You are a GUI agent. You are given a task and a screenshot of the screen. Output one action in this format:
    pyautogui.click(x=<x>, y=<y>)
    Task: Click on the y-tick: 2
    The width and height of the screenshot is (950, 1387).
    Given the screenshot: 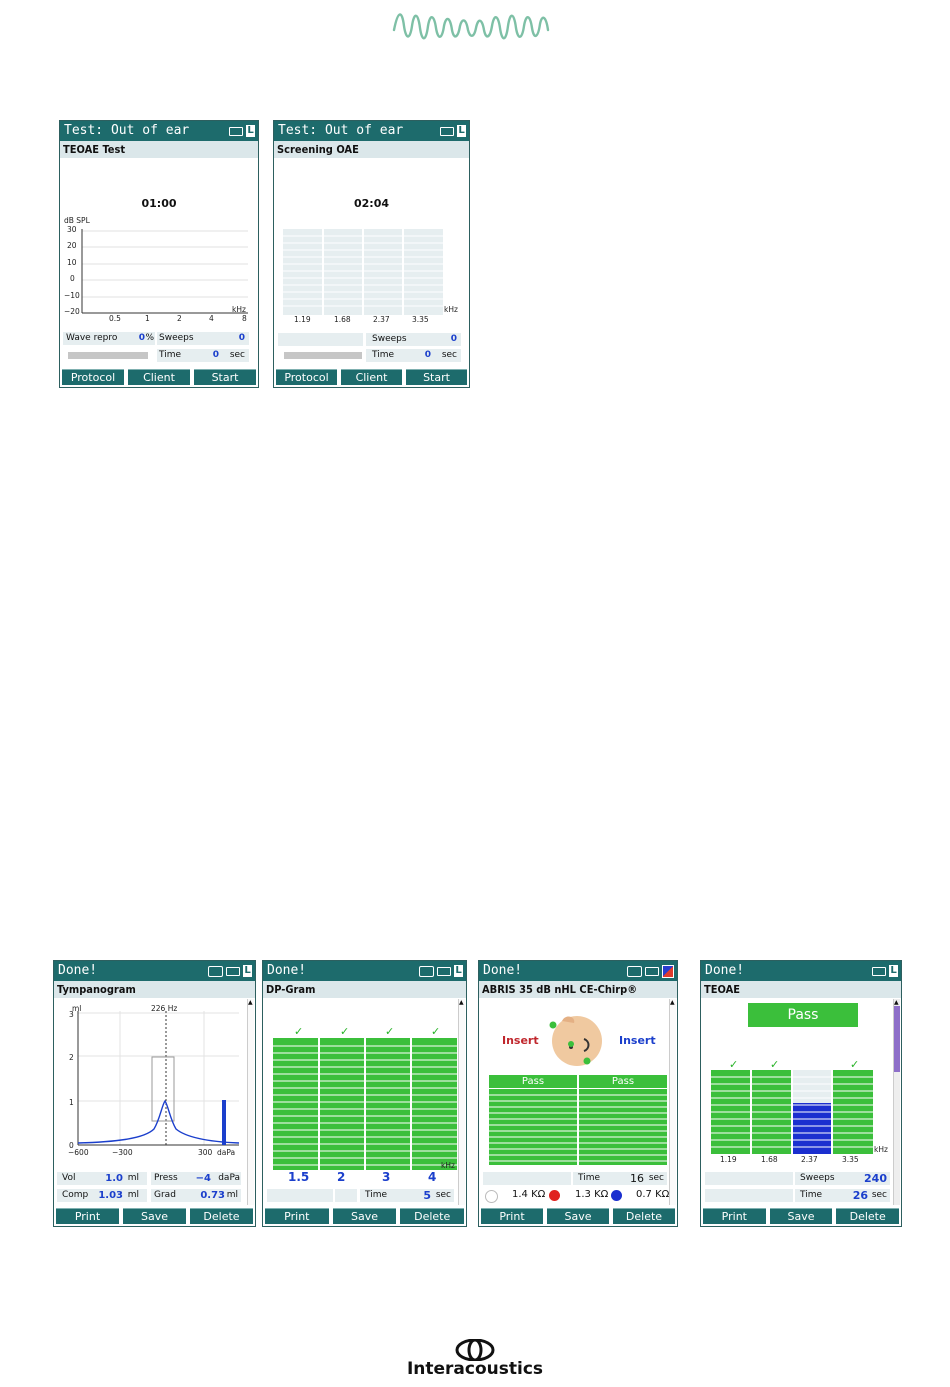 What is the action you would take?
    pyautogui.click(x=71, y=1057)
    